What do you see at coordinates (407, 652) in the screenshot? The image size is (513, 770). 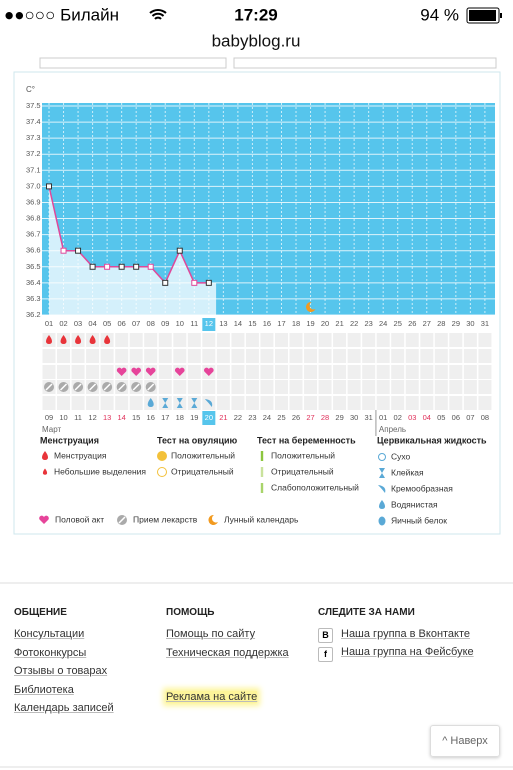 I see `footer-link: Наша группа на Фейсбуке` at bounding box center [407, 652].